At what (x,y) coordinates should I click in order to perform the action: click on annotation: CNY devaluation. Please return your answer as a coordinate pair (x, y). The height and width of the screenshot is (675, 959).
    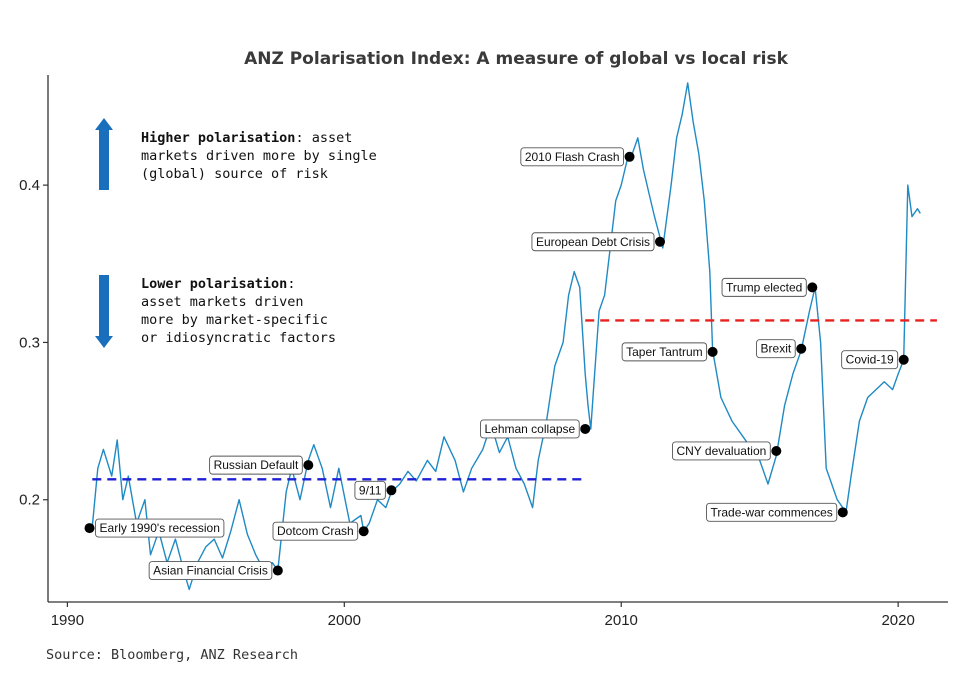
    Looking at the image, I should click on (727, 451).